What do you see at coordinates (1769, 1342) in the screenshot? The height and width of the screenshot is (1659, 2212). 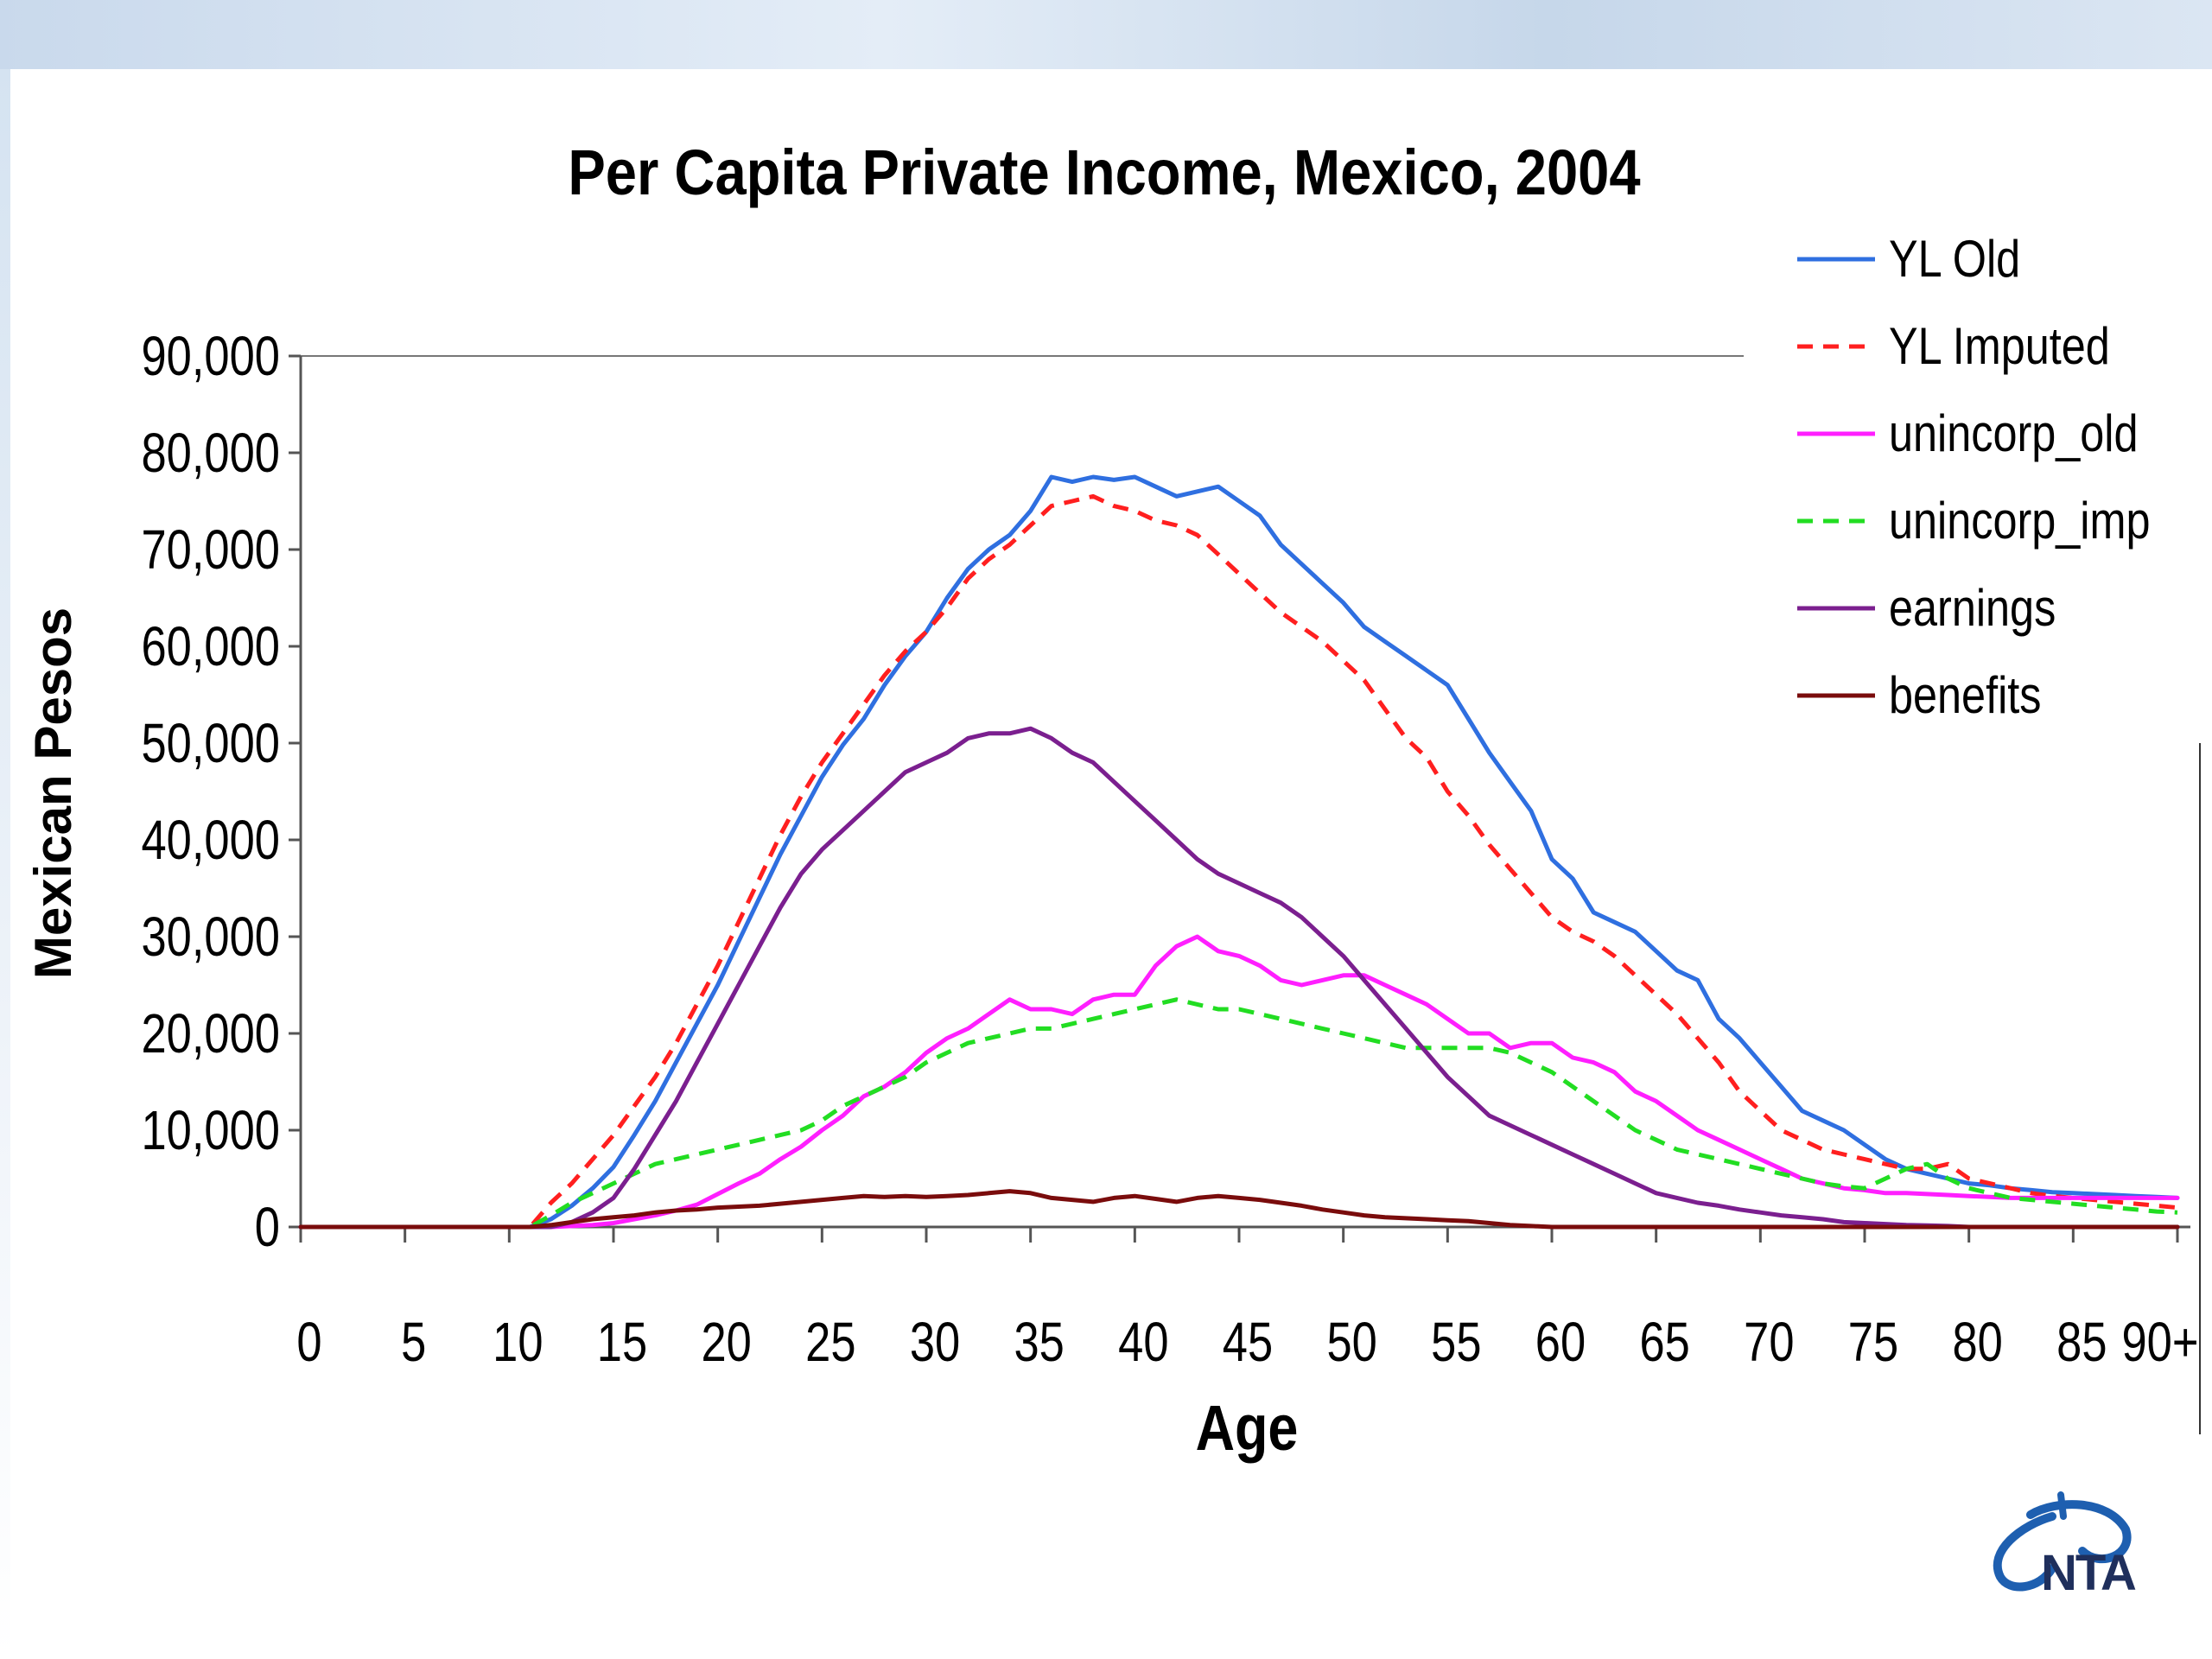 I see `x-tick-label: 70` at bounding box center [1769, 1342].